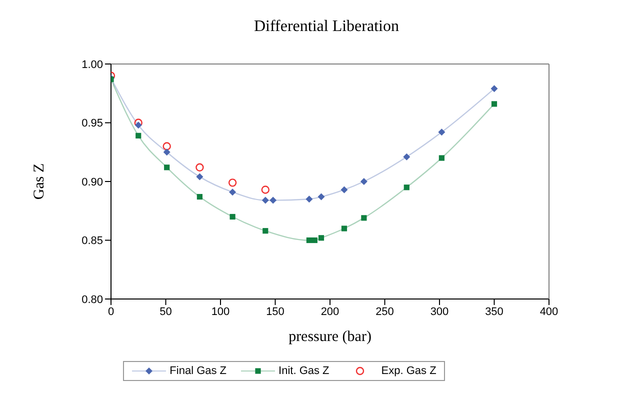 Image resolution: width=625 pixels, height=409 pixels. Describe the element at coordinates (275, 312) in the screenshot. I see `x-tick-label: 150` at that location.